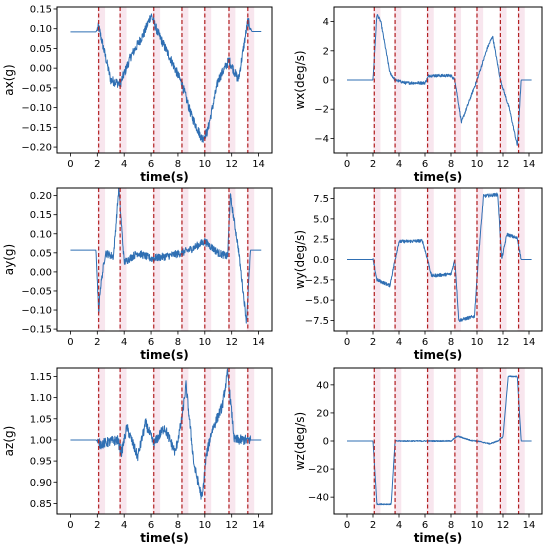 The height and width of the screenshot is (547, 550). Describe the element at coordinates (36, 311) in the screenshot. I see `y-tick-label: −0.10` at that location.